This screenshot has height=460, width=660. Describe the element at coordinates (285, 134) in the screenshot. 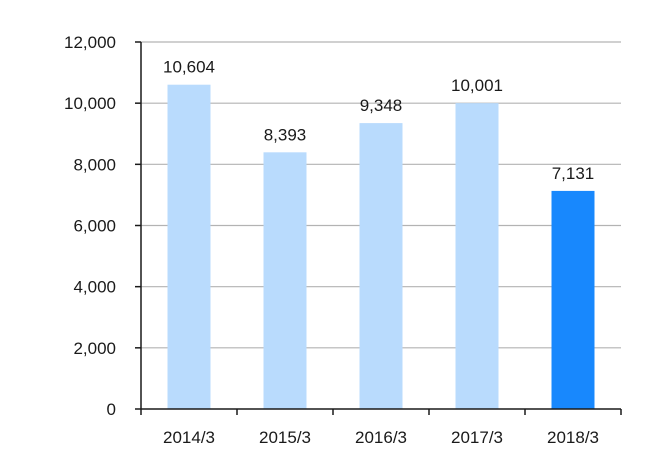

I see `data-label: 8,393` at that location.